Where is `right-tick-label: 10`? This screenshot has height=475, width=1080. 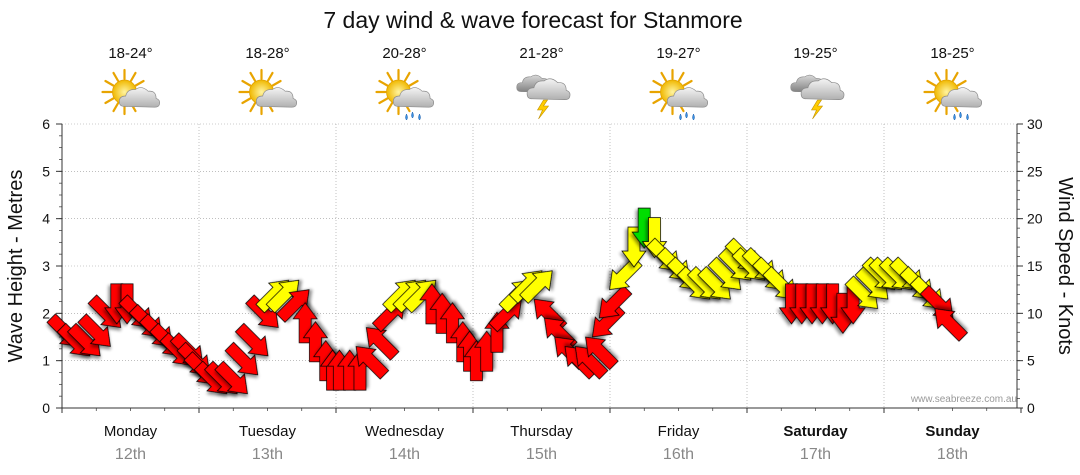 right-tick-label: 10 is located at coordinates (1035, 313).